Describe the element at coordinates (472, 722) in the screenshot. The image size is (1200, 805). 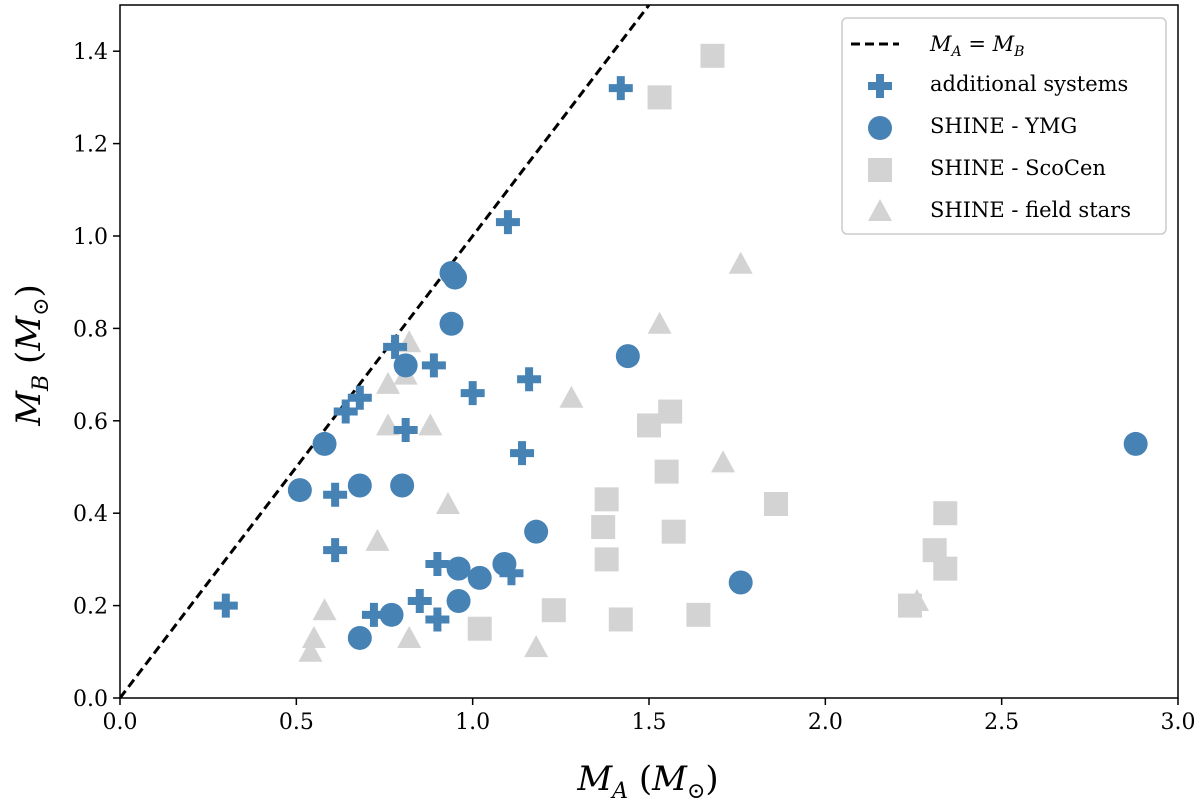
I see `x-tick-label: 1.0` at that location.